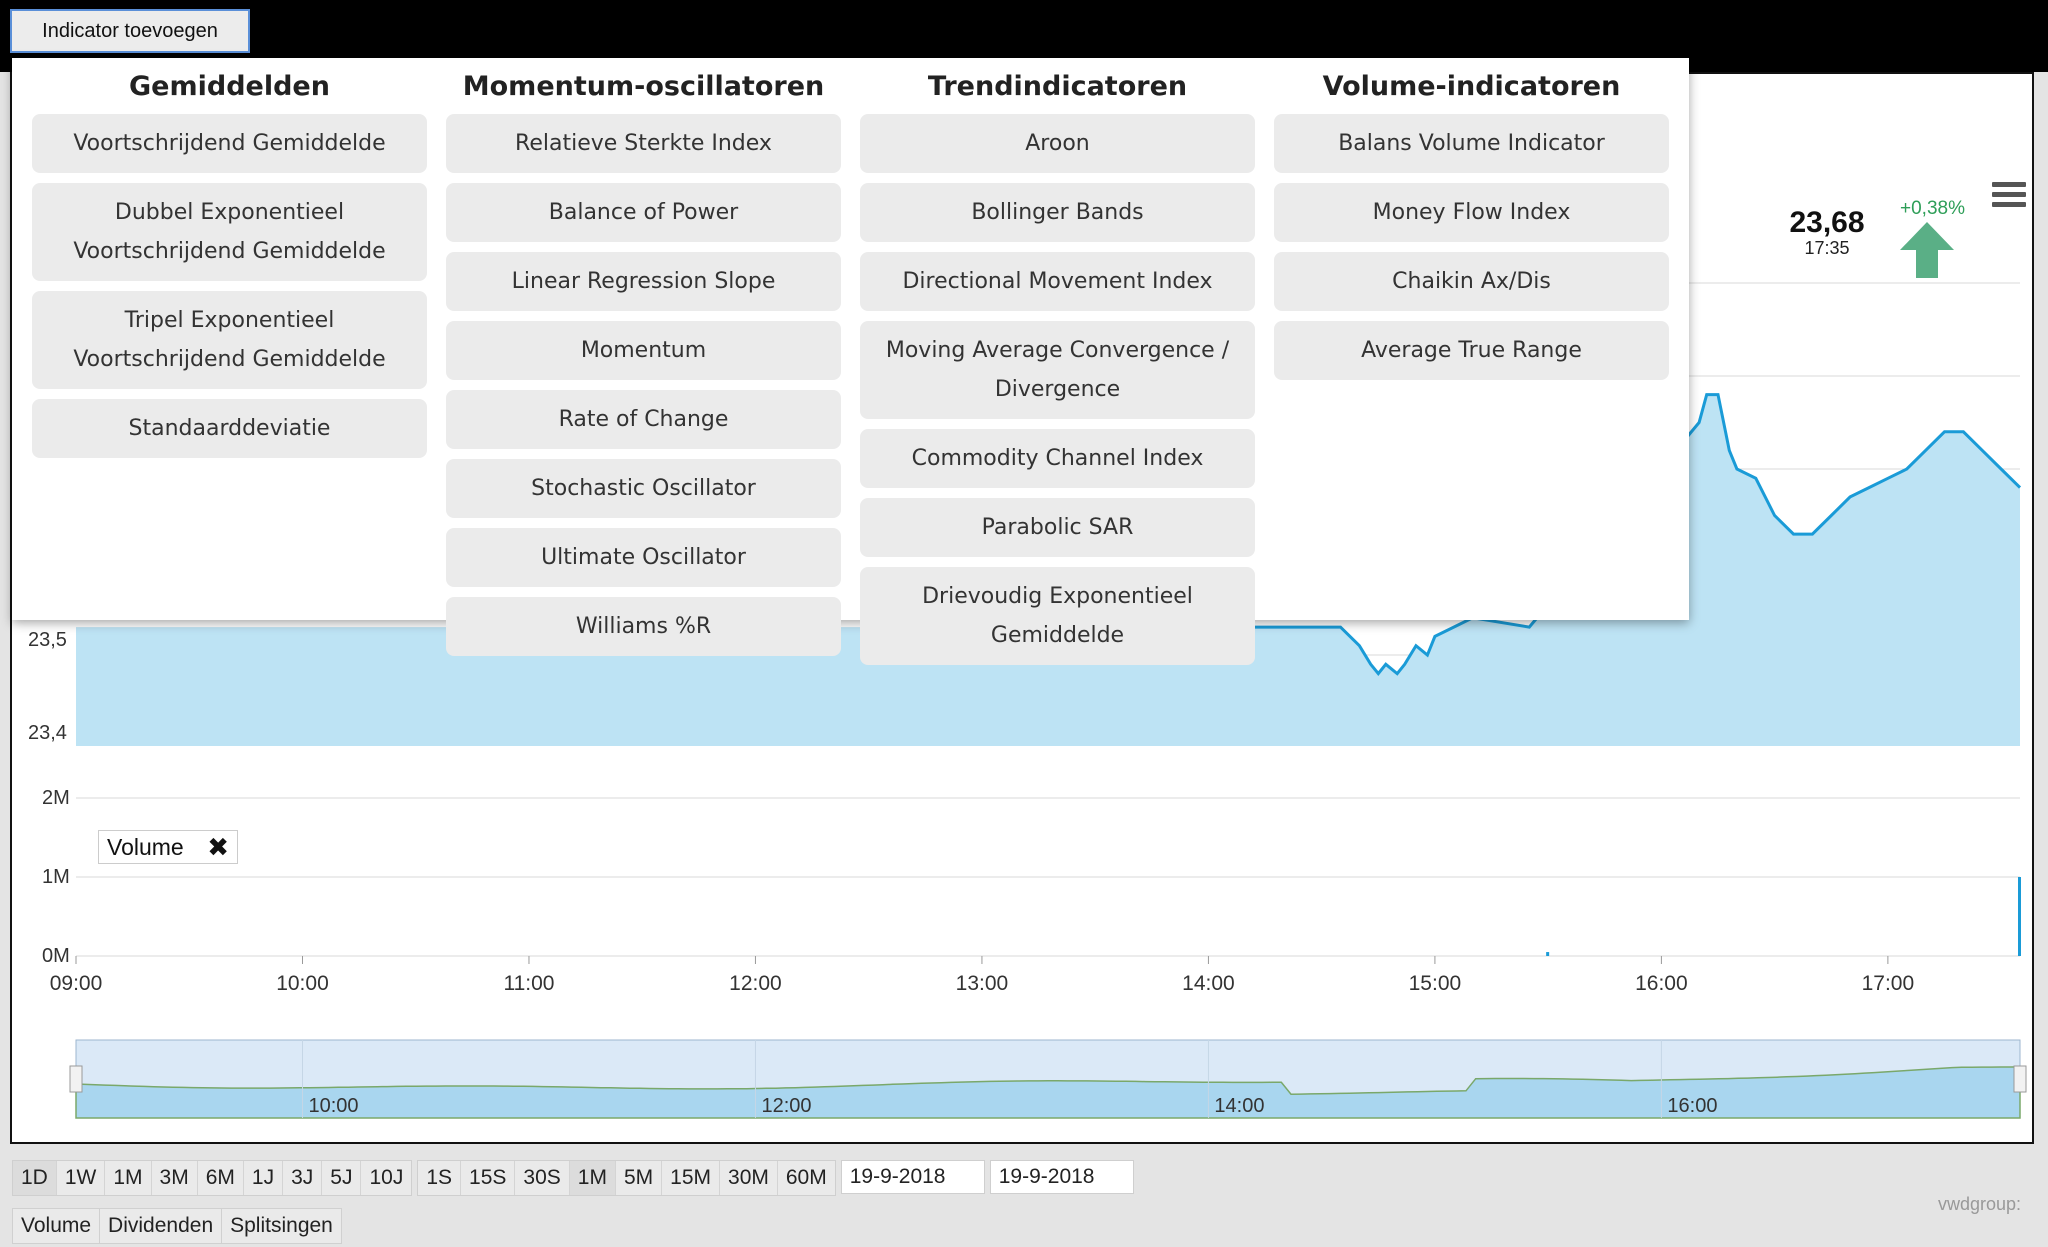 The height and width of the screenshot is (1247, 2048). Describe the element at coordinates (643, 626) in the screenshot. I see `indicator-menu-item: Williams %R` at that location.